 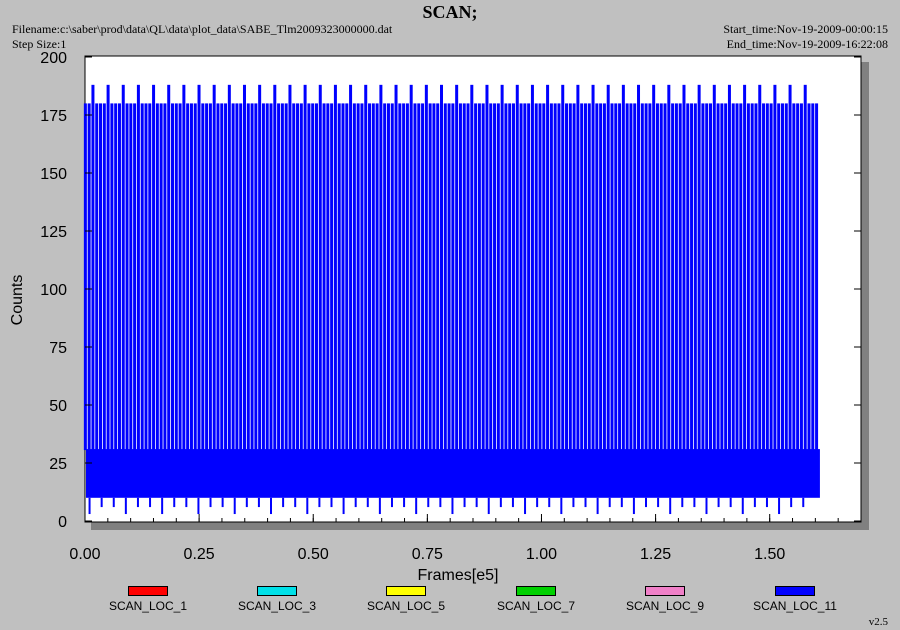 I want to click on y-tick-label: 100, so click(x=53, y=290).